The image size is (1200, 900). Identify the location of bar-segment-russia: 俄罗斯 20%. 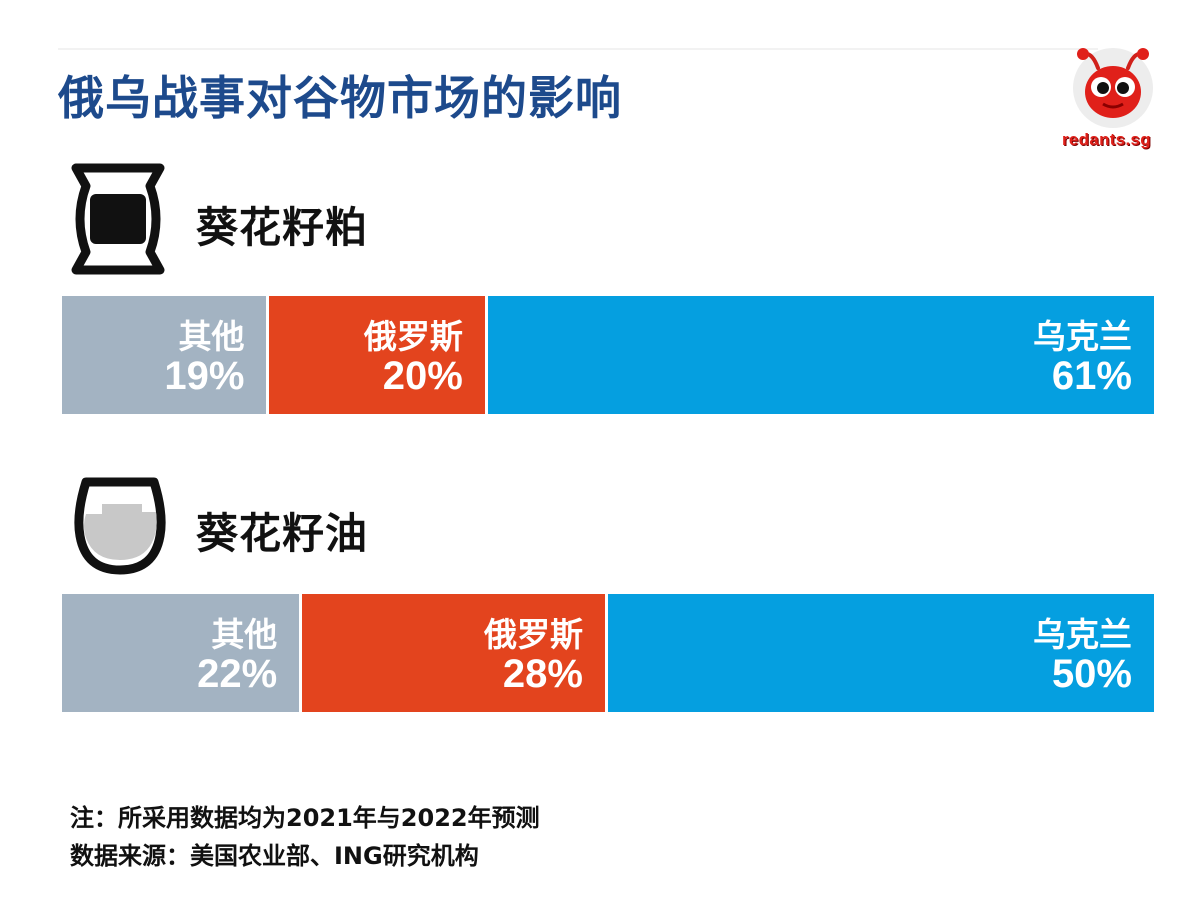
(377, 355).